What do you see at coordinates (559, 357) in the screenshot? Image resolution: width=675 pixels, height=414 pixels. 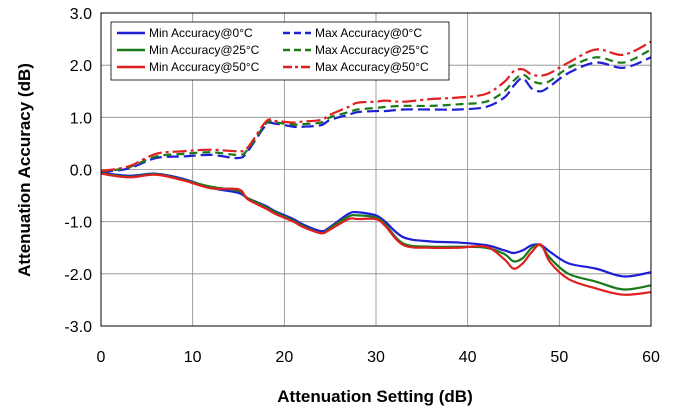 I see `x-tick-label: 50` at bounding box center [559, 357].